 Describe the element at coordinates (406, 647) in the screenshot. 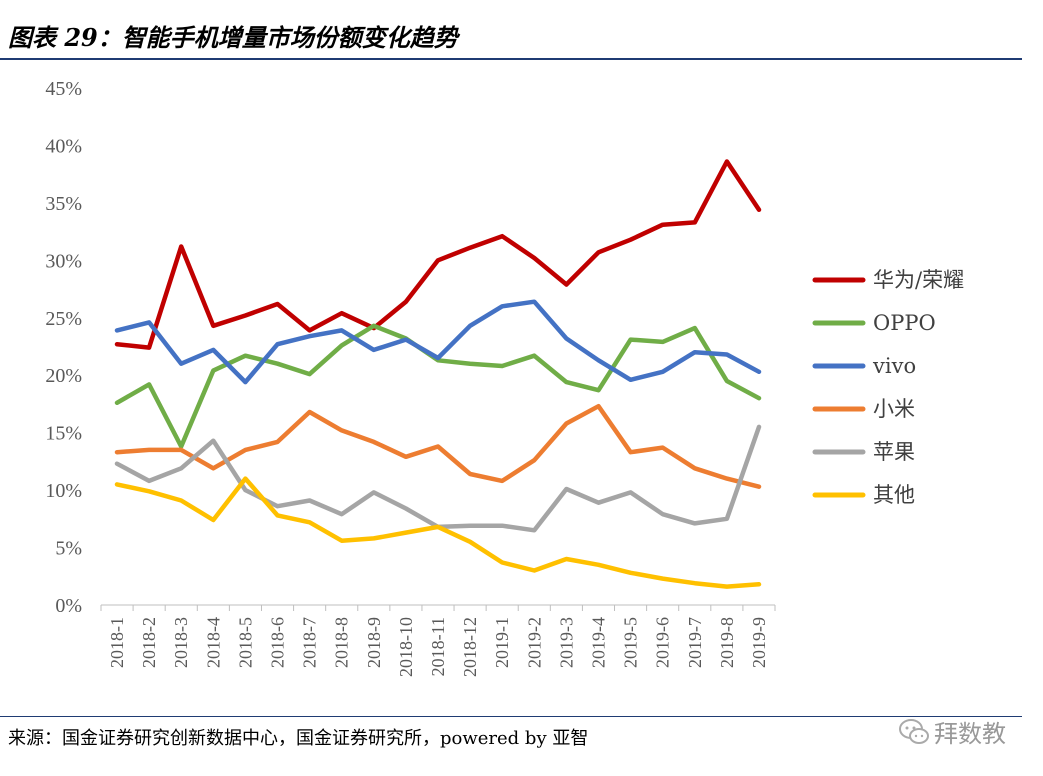

I see `x-tick-label: 2018-10` at that location.